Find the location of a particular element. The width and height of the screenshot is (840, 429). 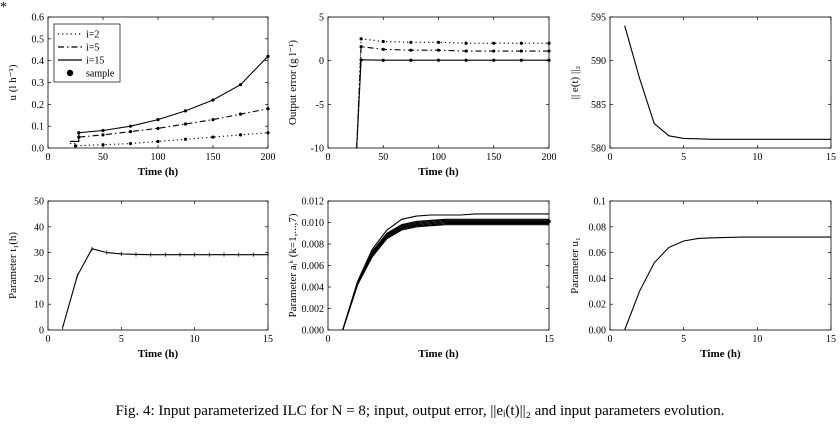

p2-xtick-label: 0 is located at coordinates (328, 157).